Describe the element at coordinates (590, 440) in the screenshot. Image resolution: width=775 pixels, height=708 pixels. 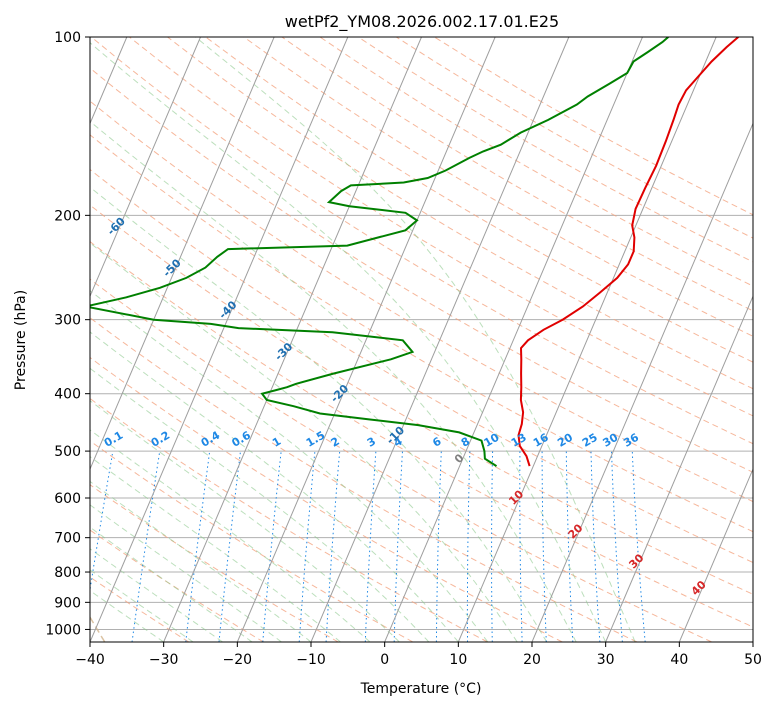
I see `mixing-ratio-label: 25` at that location.